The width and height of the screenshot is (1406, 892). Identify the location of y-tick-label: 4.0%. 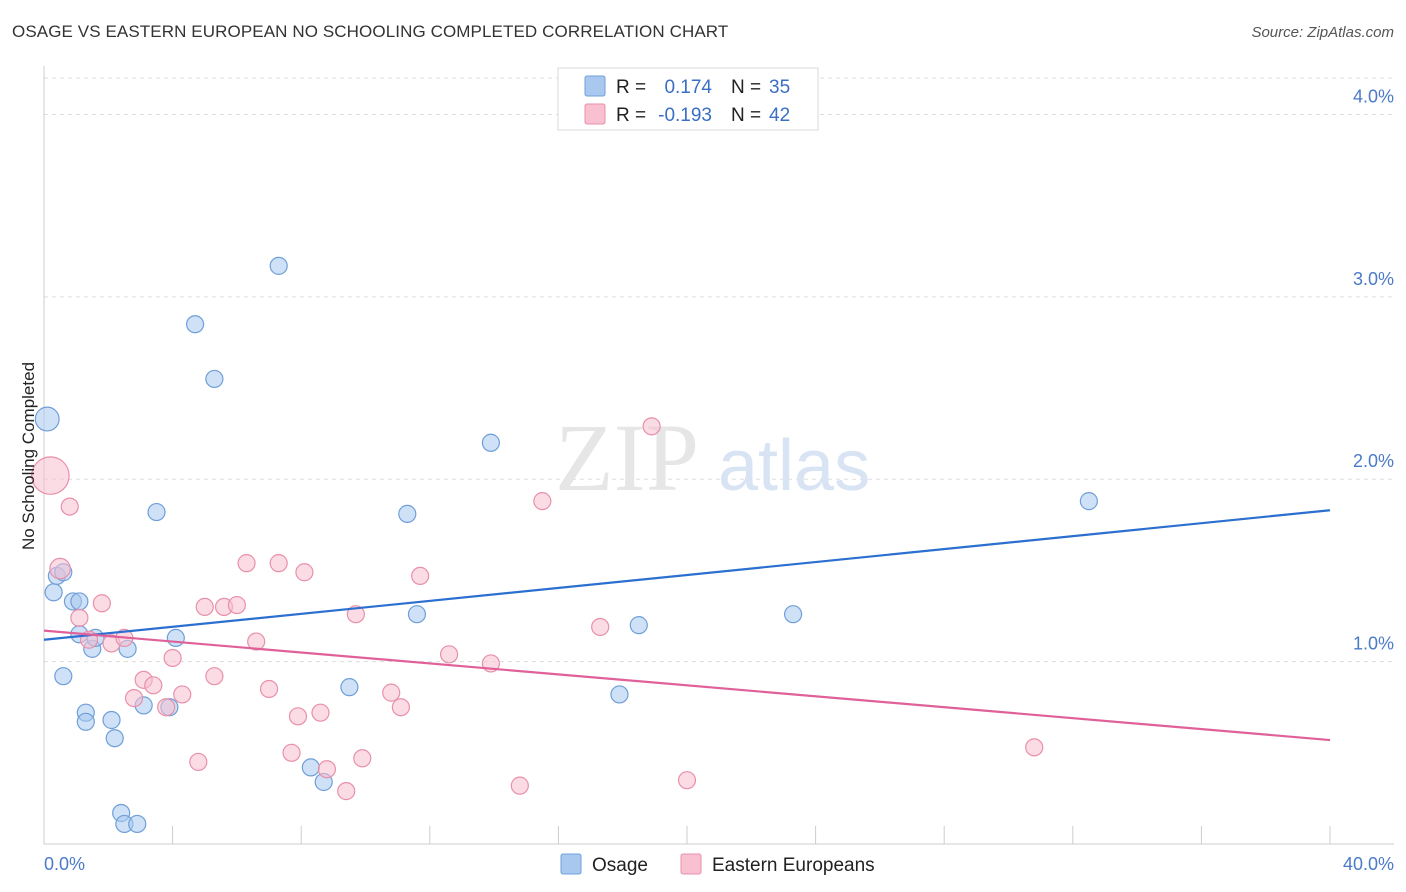
(1373, 96).